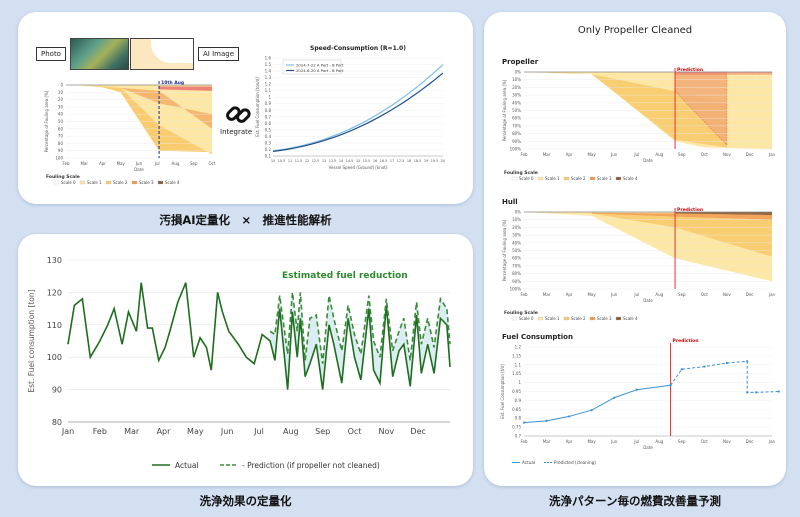 The width and height of the screenshot is (800, 517). What do you see at coordinates (510, 202) in the screenshot?
I see `chart-title: Hull` at bounding box center [510, 202].